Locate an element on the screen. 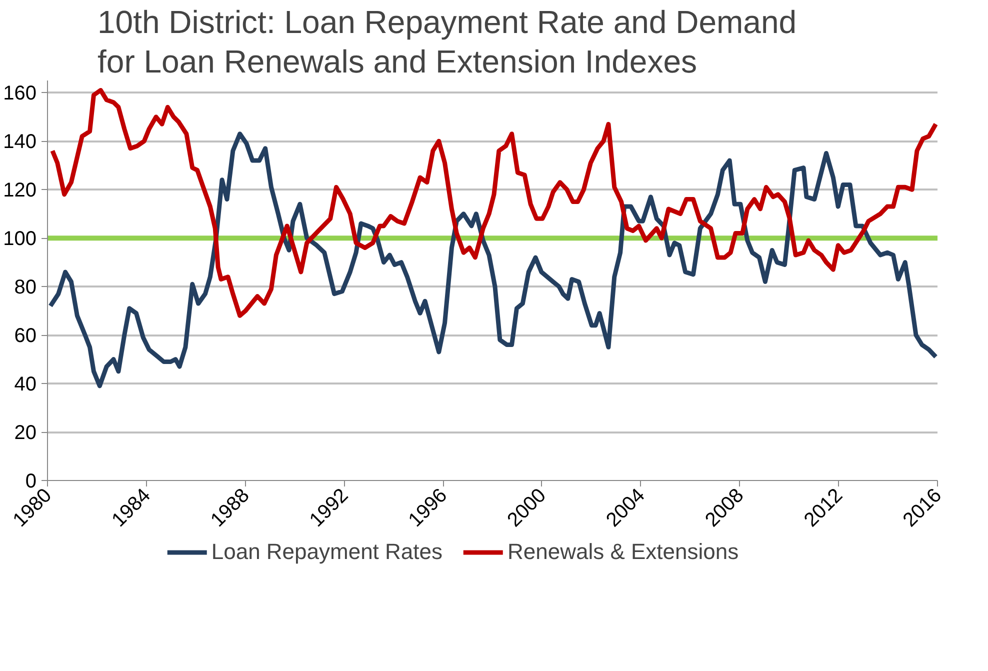  y-tick-label: 40 is located at coordinates (25, 385).